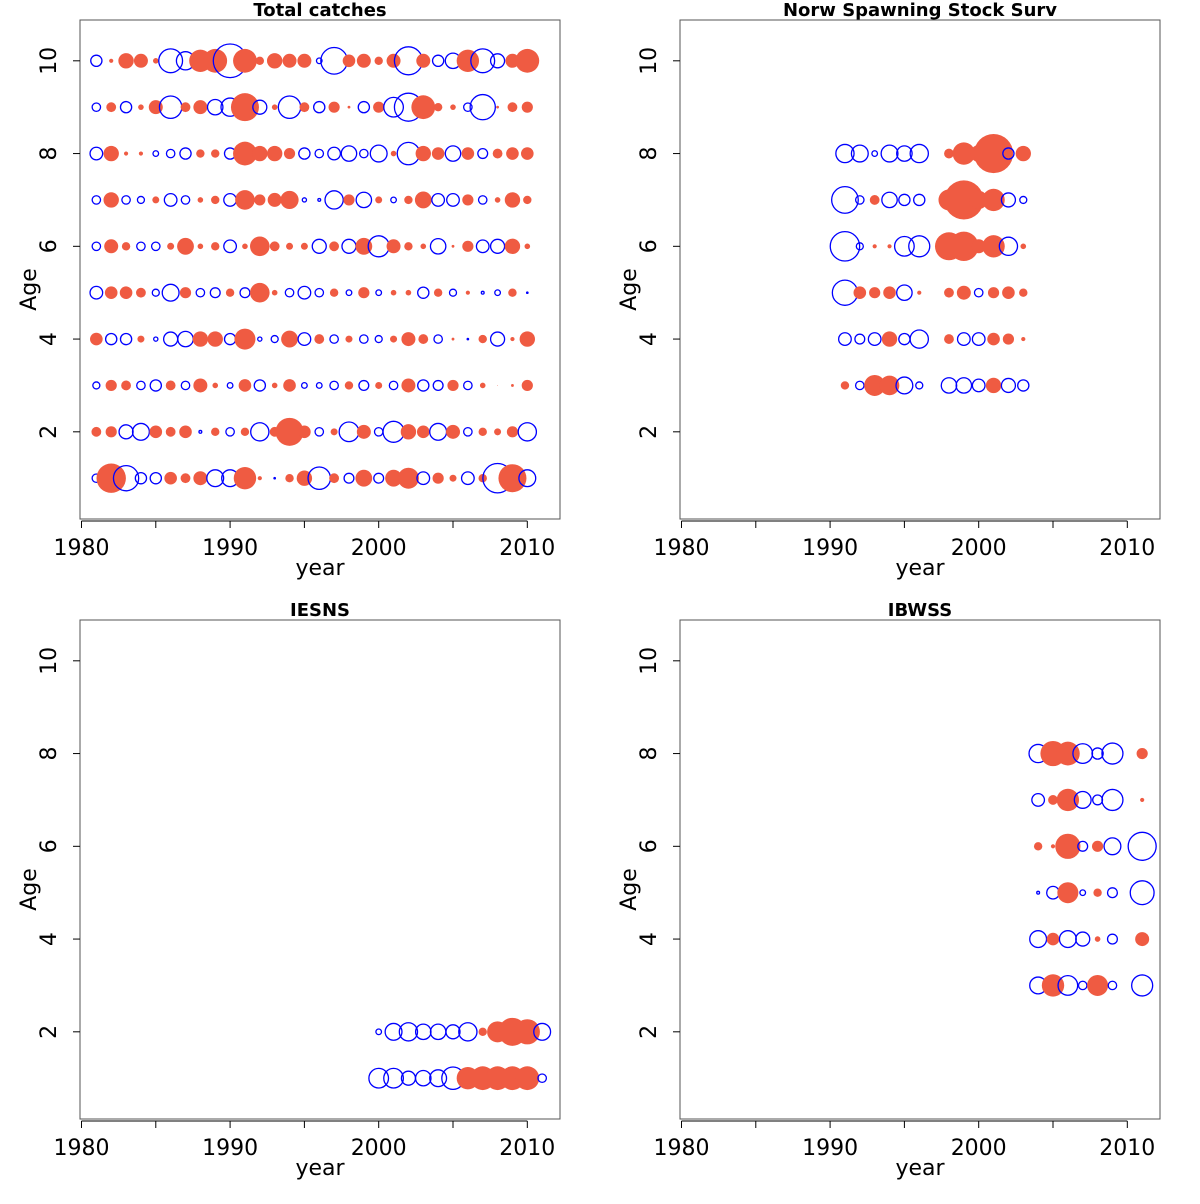 This screenshot has height=1204, width=1200. What do you see at coordinates (649, 246) in the screenshot?
I see `y-tick-label: 6` at bounding box center [649, 246].